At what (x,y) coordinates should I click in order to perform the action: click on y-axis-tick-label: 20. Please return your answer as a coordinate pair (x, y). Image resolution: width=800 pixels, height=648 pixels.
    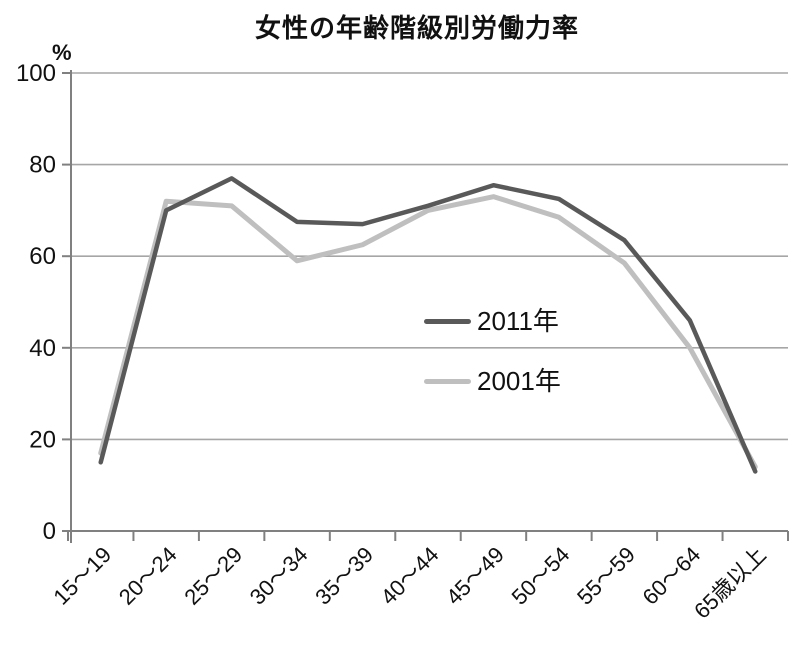
    Looking at the image, I should click on (42, 439).